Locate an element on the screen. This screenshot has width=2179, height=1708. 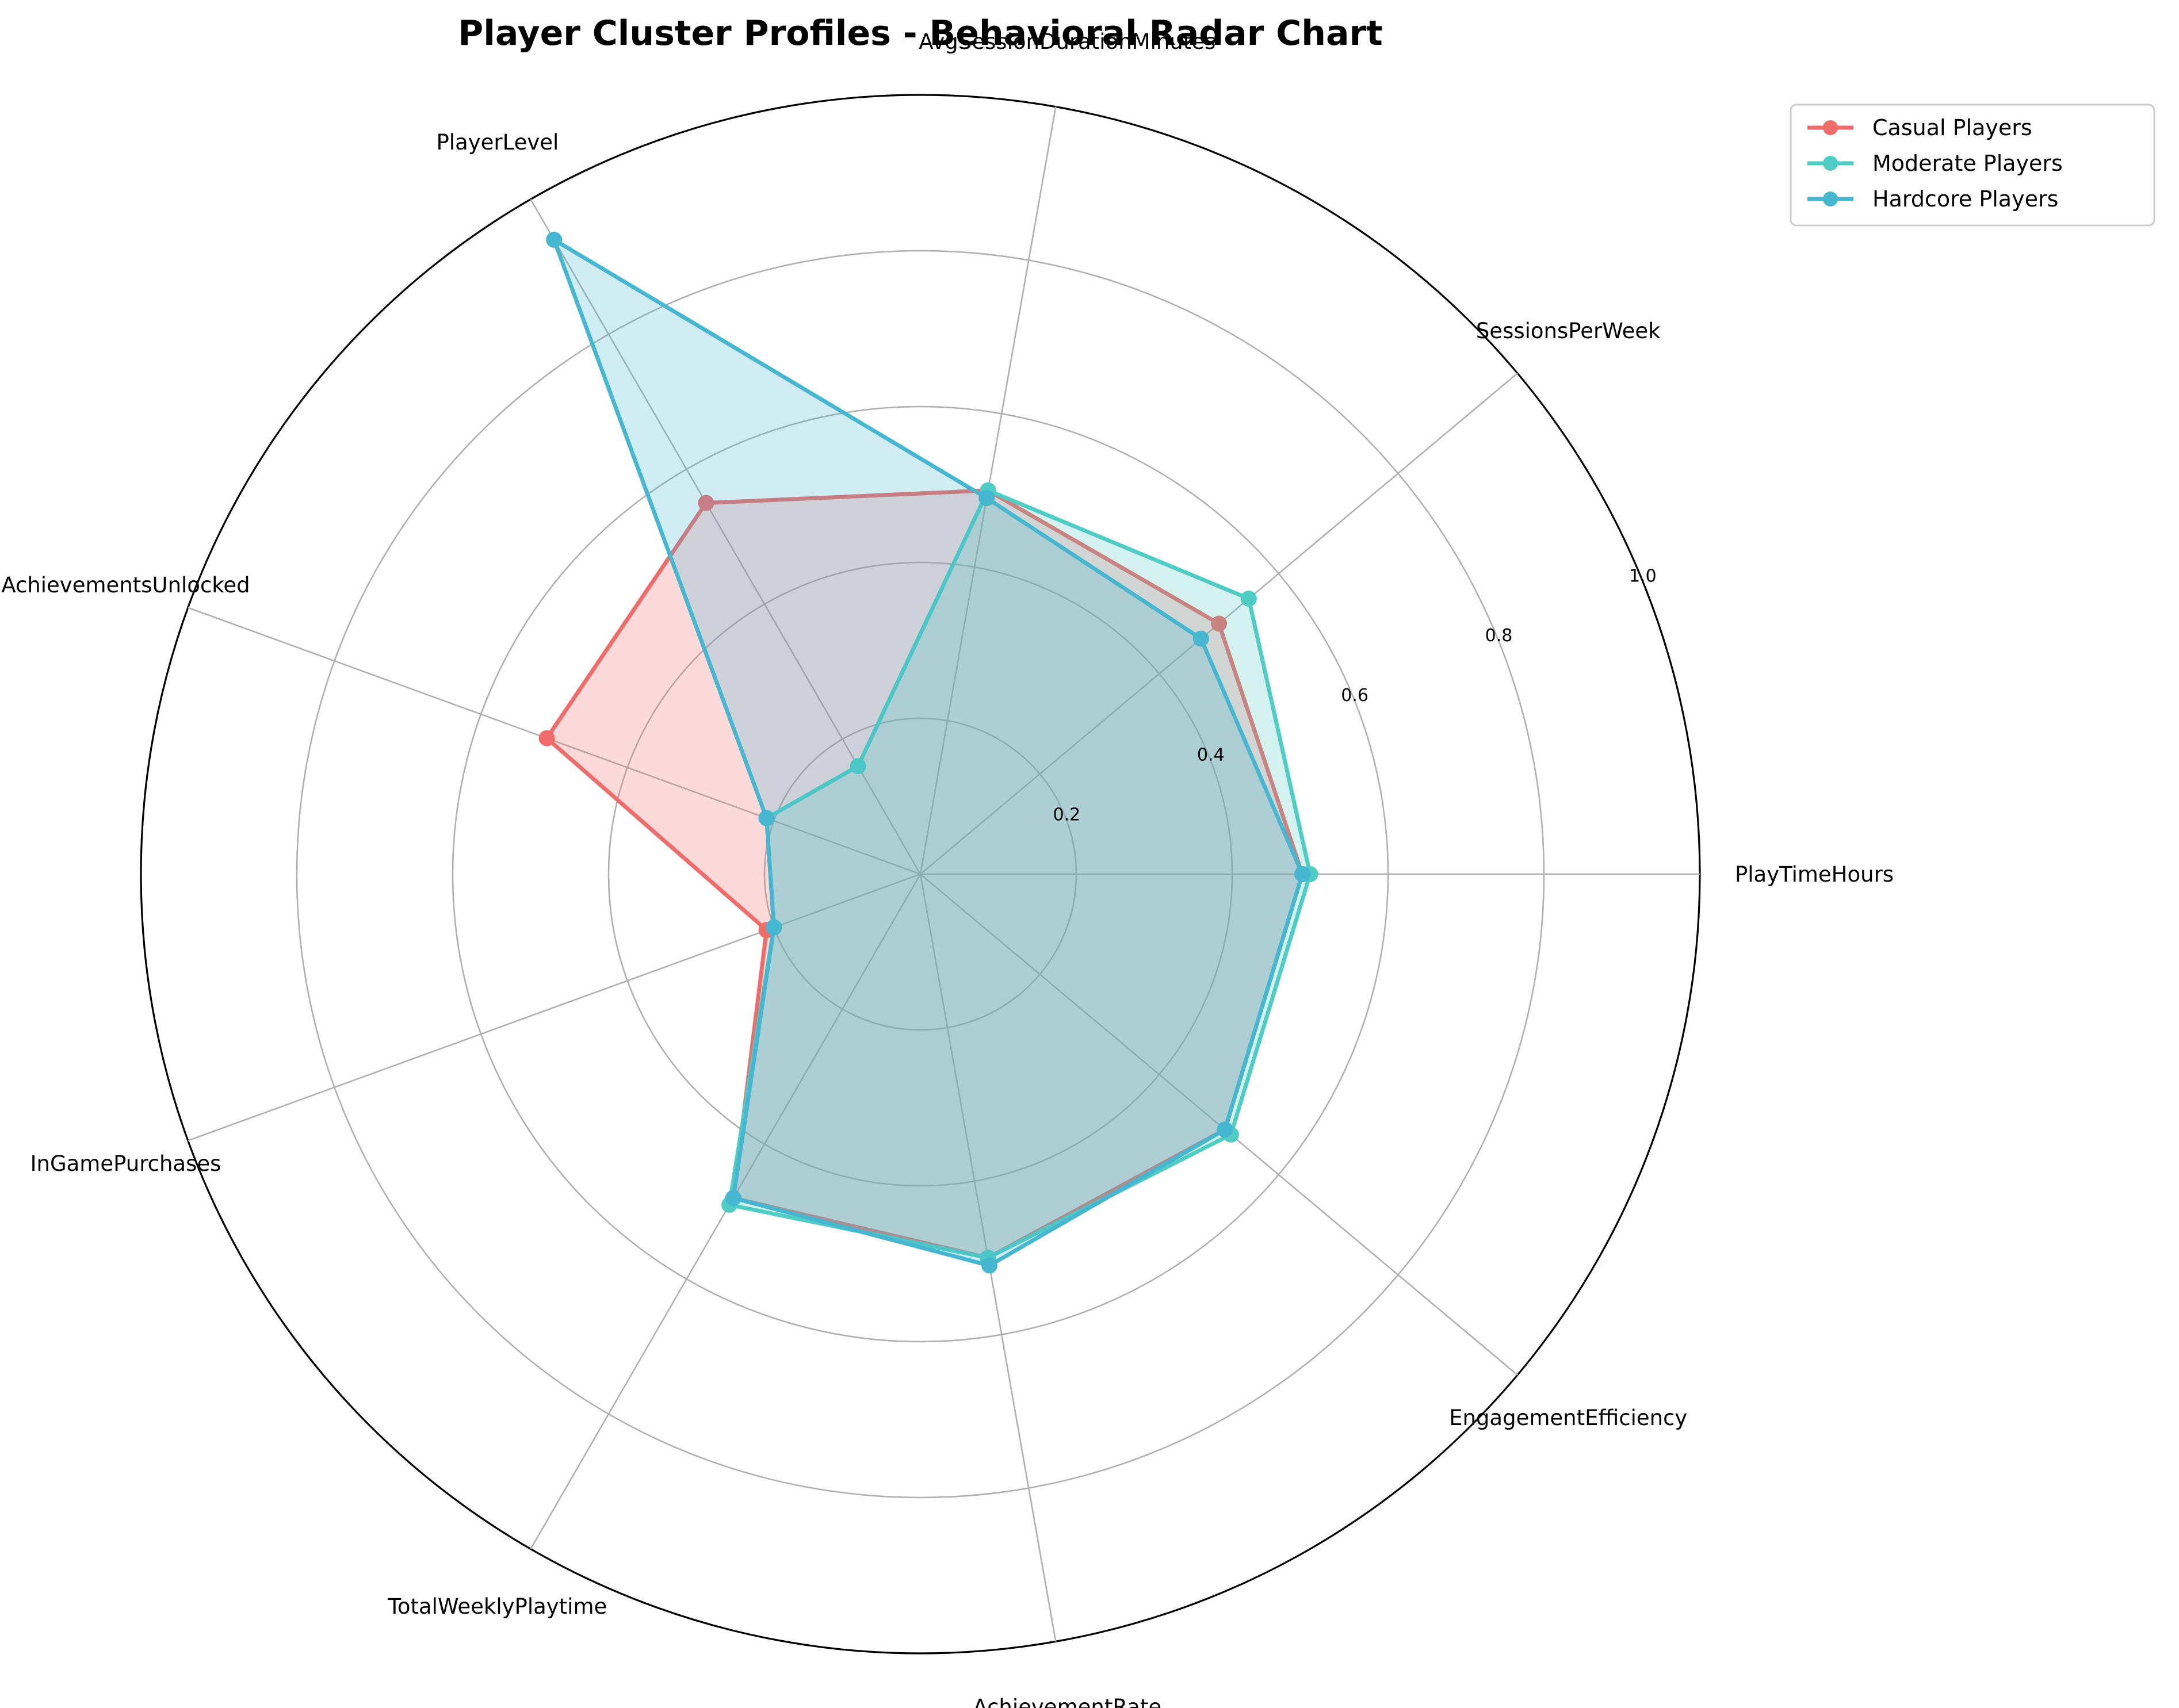
legend-item: Hardcore Players is located at coordinates (1932, 199).